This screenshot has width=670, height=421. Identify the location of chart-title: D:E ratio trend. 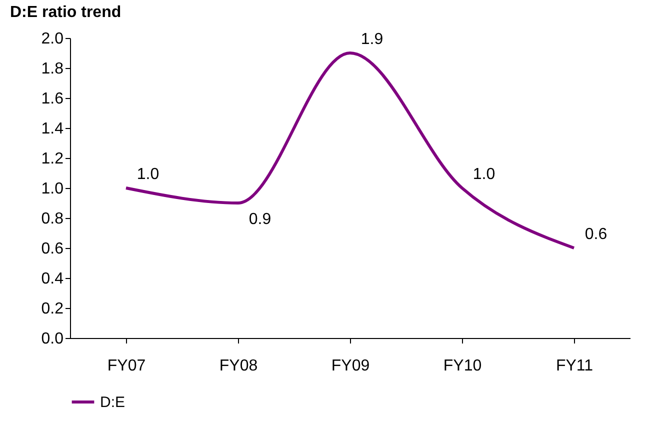
(66, 12).